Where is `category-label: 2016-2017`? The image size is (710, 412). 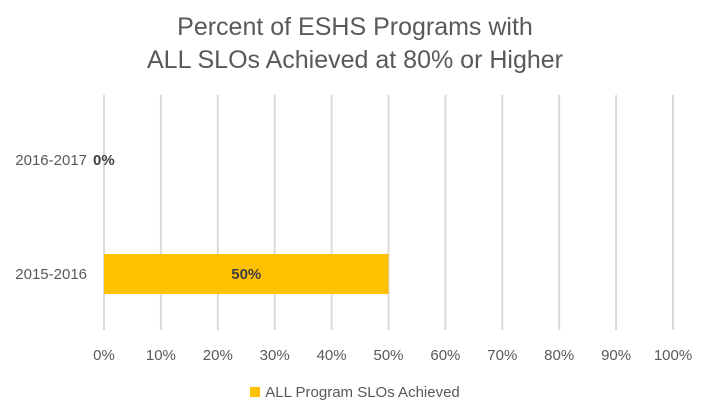
category-label: 2016-2017 is located at coordinates (51, 160).